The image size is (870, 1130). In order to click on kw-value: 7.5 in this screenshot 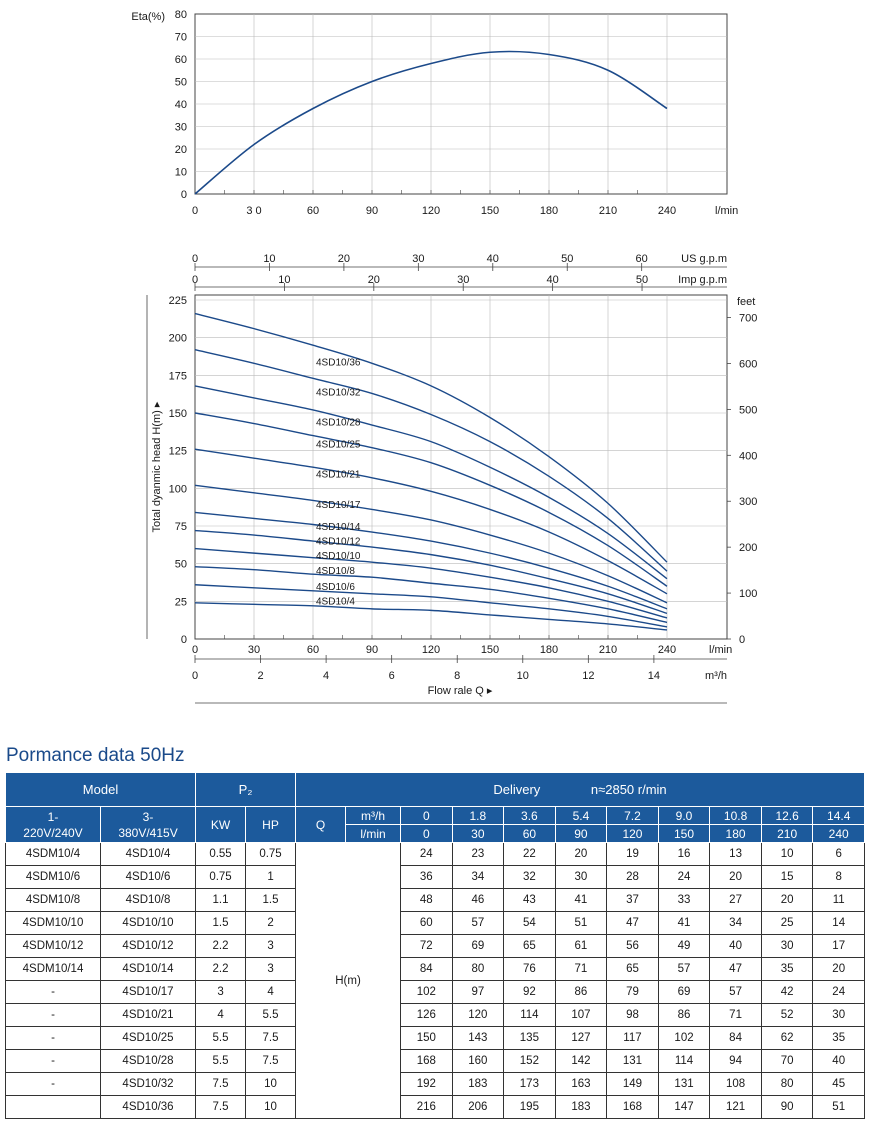, I will do `click(221, 1084)`.